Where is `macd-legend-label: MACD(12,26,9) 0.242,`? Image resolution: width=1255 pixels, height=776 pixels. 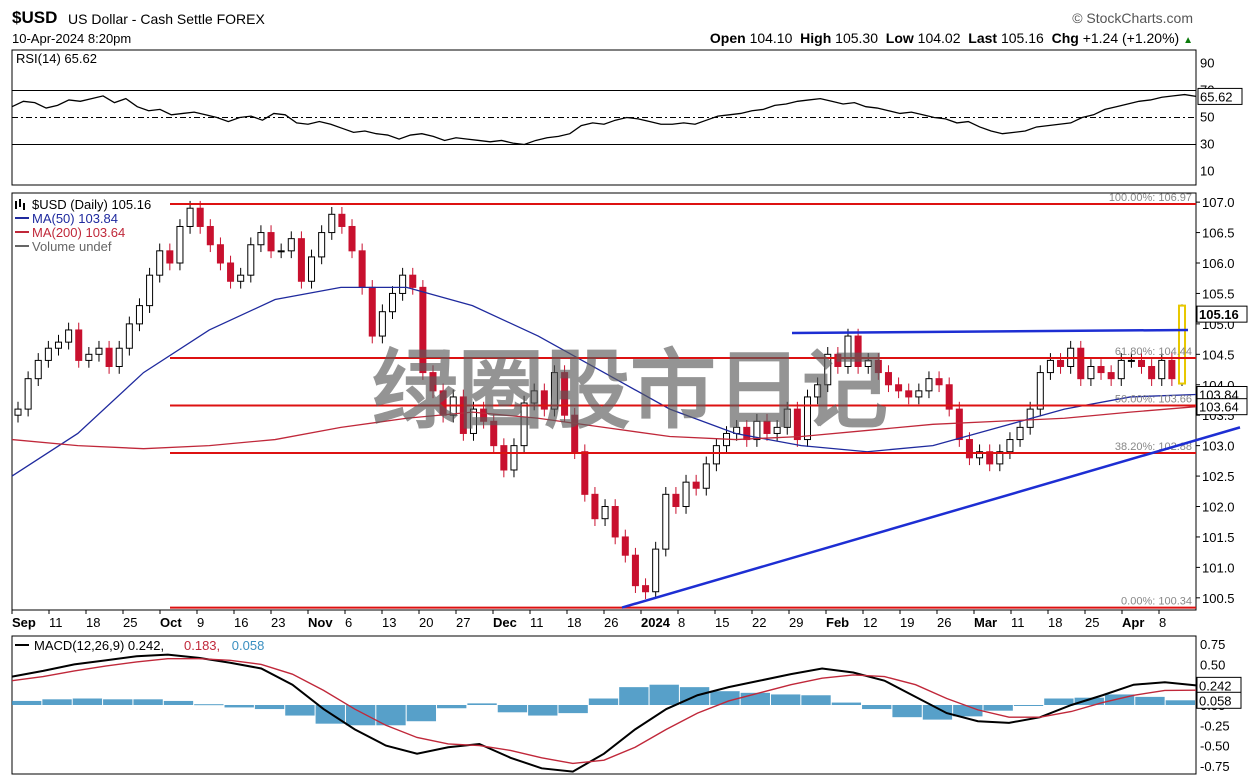
macd-legend-label: MACD(12,26,9) 0.242, is located at coordinates (99, 645).